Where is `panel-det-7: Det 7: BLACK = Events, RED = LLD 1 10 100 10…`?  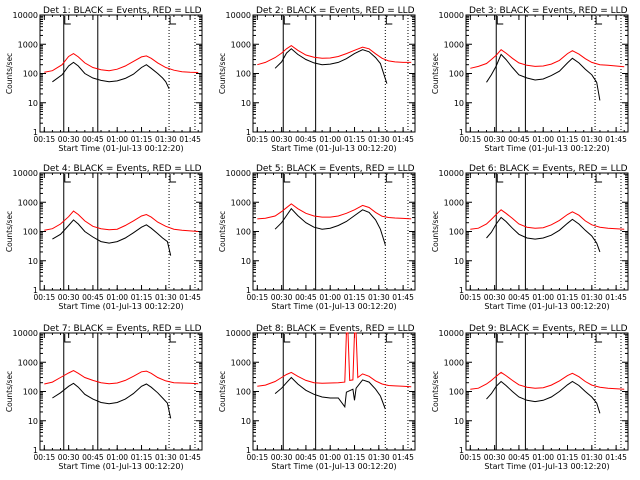
panel-det-7: Det 7: BLACK = Events, RED = LLD 1 10 100 10… is located at coordinates (104, 397).